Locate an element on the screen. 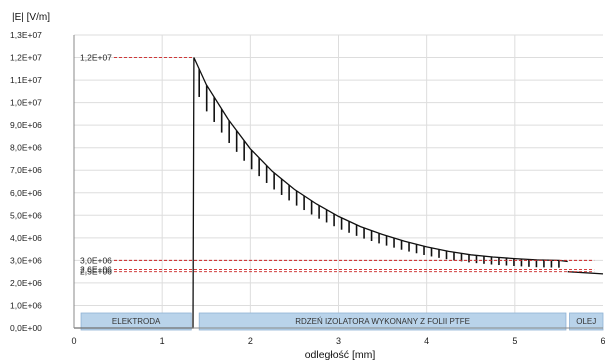 The height and width of the screenshot is (363, 605). x-tick-label: 3 is located at coordinates (338, 341).